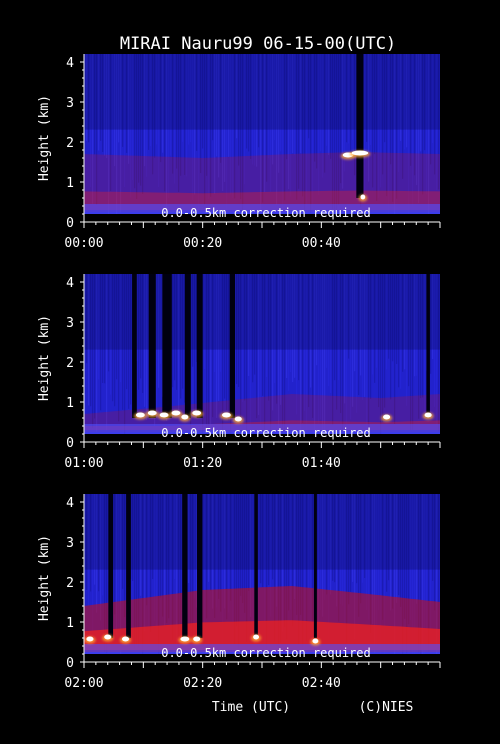 This screenshot has width=500, height=744. What do you see at coordinates (44, 138) in the screenshot?
I see `y-axis-label: Height (km)` at bounding box center [44, 138].